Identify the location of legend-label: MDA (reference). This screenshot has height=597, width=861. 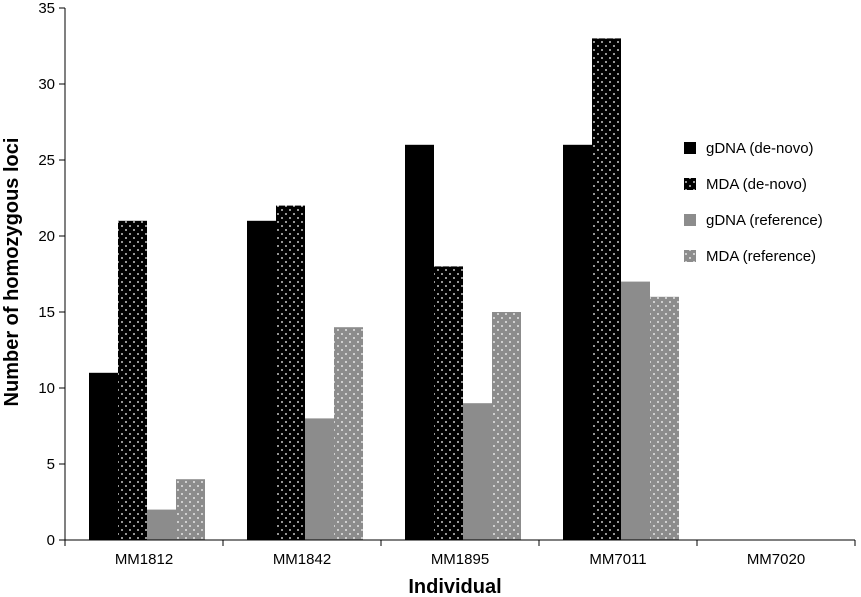
(761, 256).